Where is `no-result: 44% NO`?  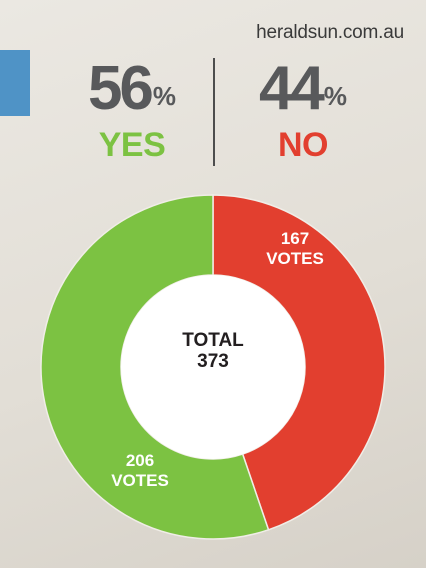
no-result: 44% NO is located at coordinates (303, 111).